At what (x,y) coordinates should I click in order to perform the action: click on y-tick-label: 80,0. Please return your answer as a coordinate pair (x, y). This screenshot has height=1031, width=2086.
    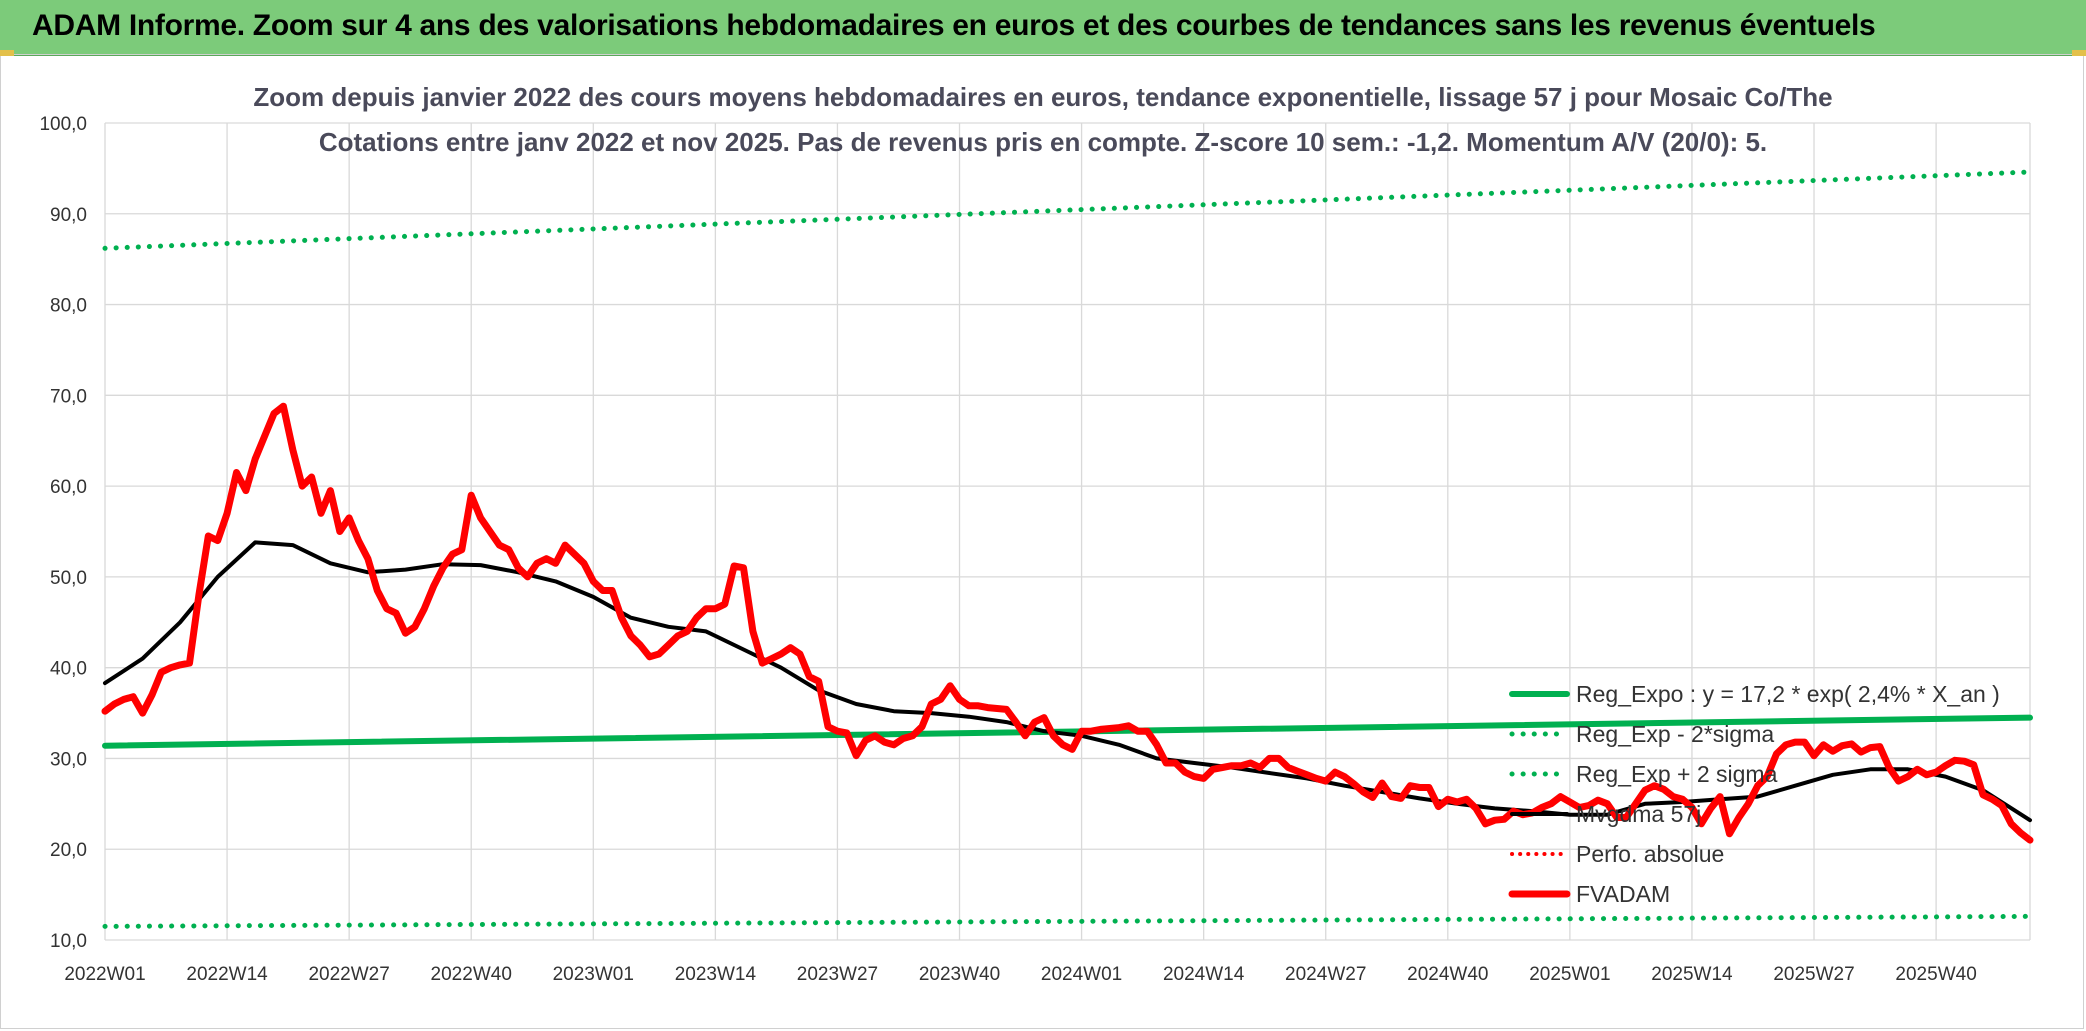
    Looking at the image, I should click on (68, 306).